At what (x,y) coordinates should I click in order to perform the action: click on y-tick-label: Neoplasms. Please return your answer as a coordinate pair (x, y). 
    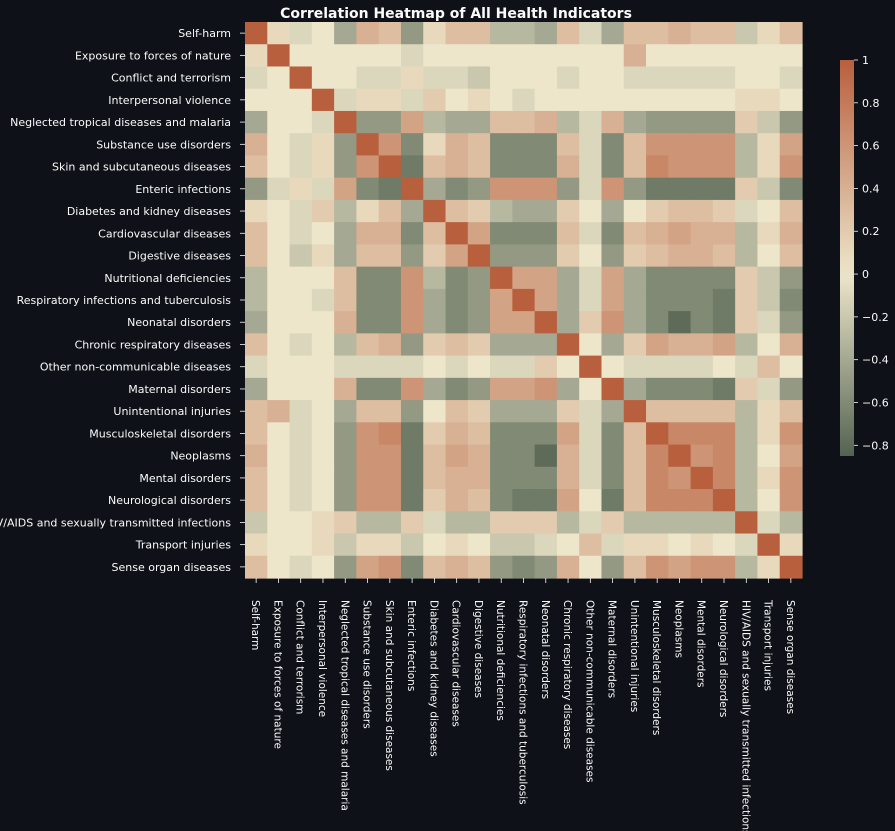
    Looking at the image, I should click on (200, 456).